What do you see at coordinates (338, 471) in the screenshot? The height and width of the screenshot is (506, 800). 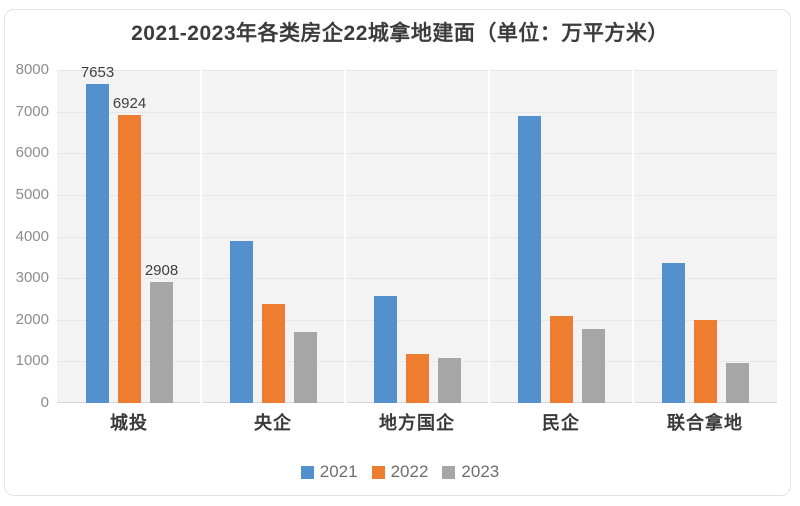 I see `legend-label: 2021` at bounding box center [338, 471].